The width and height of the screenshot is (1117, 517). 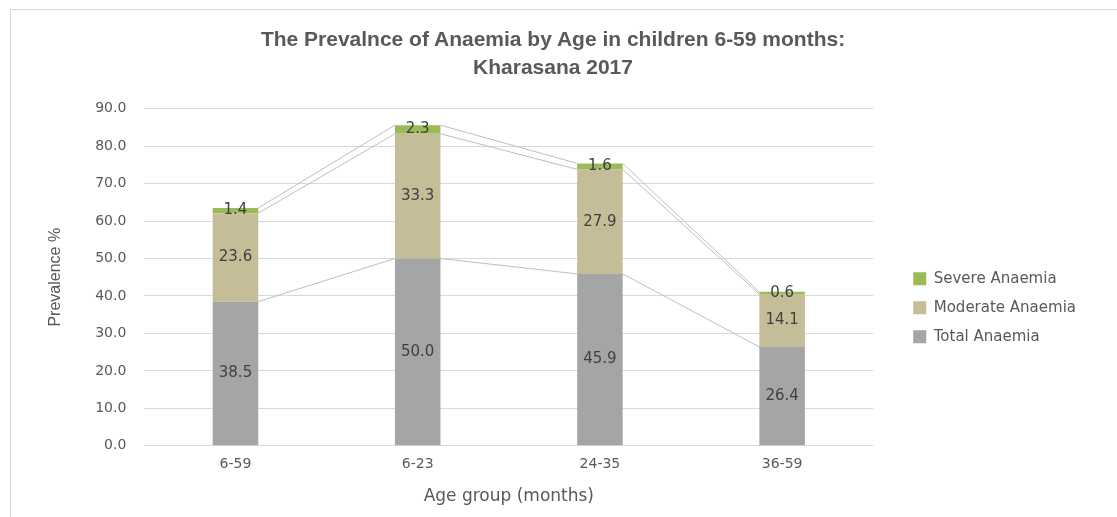 What do you see at coordinates (111, 144) in the screenshot?
I see `y-tick-label: 80.0` at bounding box center [111, 144].